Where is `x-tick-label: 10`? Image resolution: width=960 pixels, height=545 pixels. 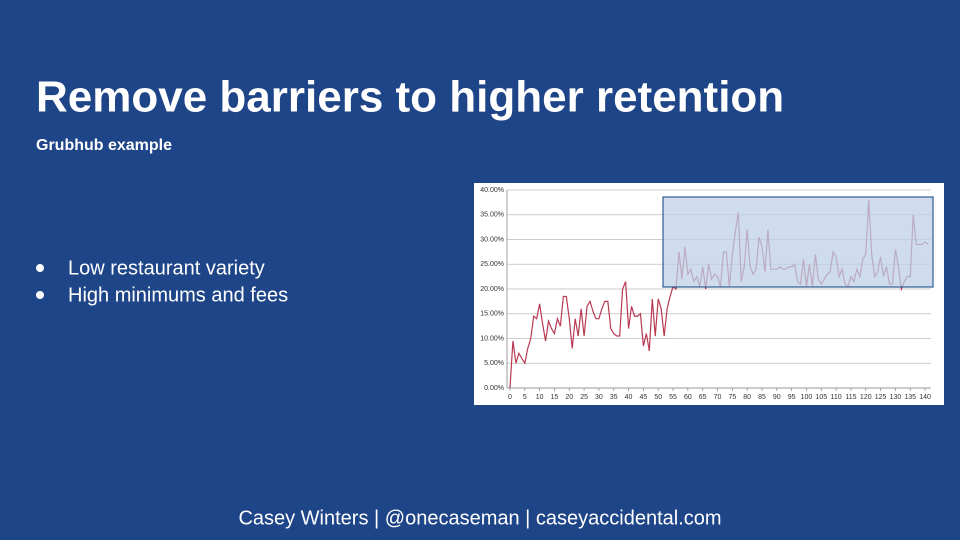
x-tick-label: 10 is located at coordinates (540, 397).